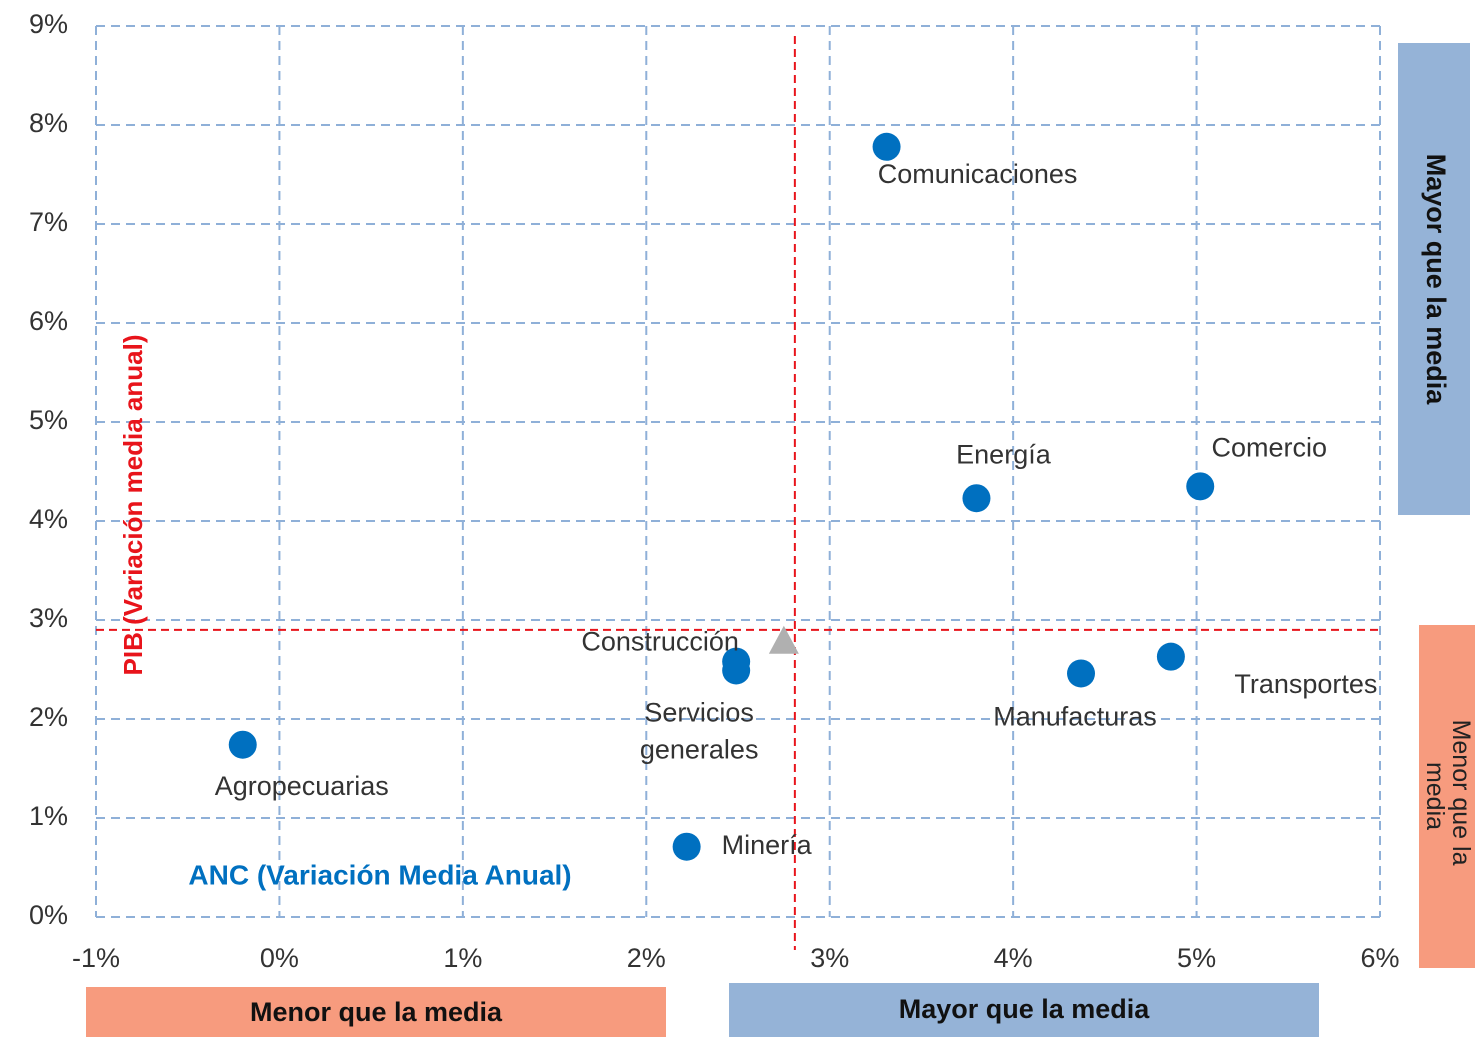 Image resolution: width=1477 pixels, height=1038 pixels. What do you see at coordinates (829, 958) in the screenshot?
I see `x-tick-label: 3%` at bounding box center [829, 958].